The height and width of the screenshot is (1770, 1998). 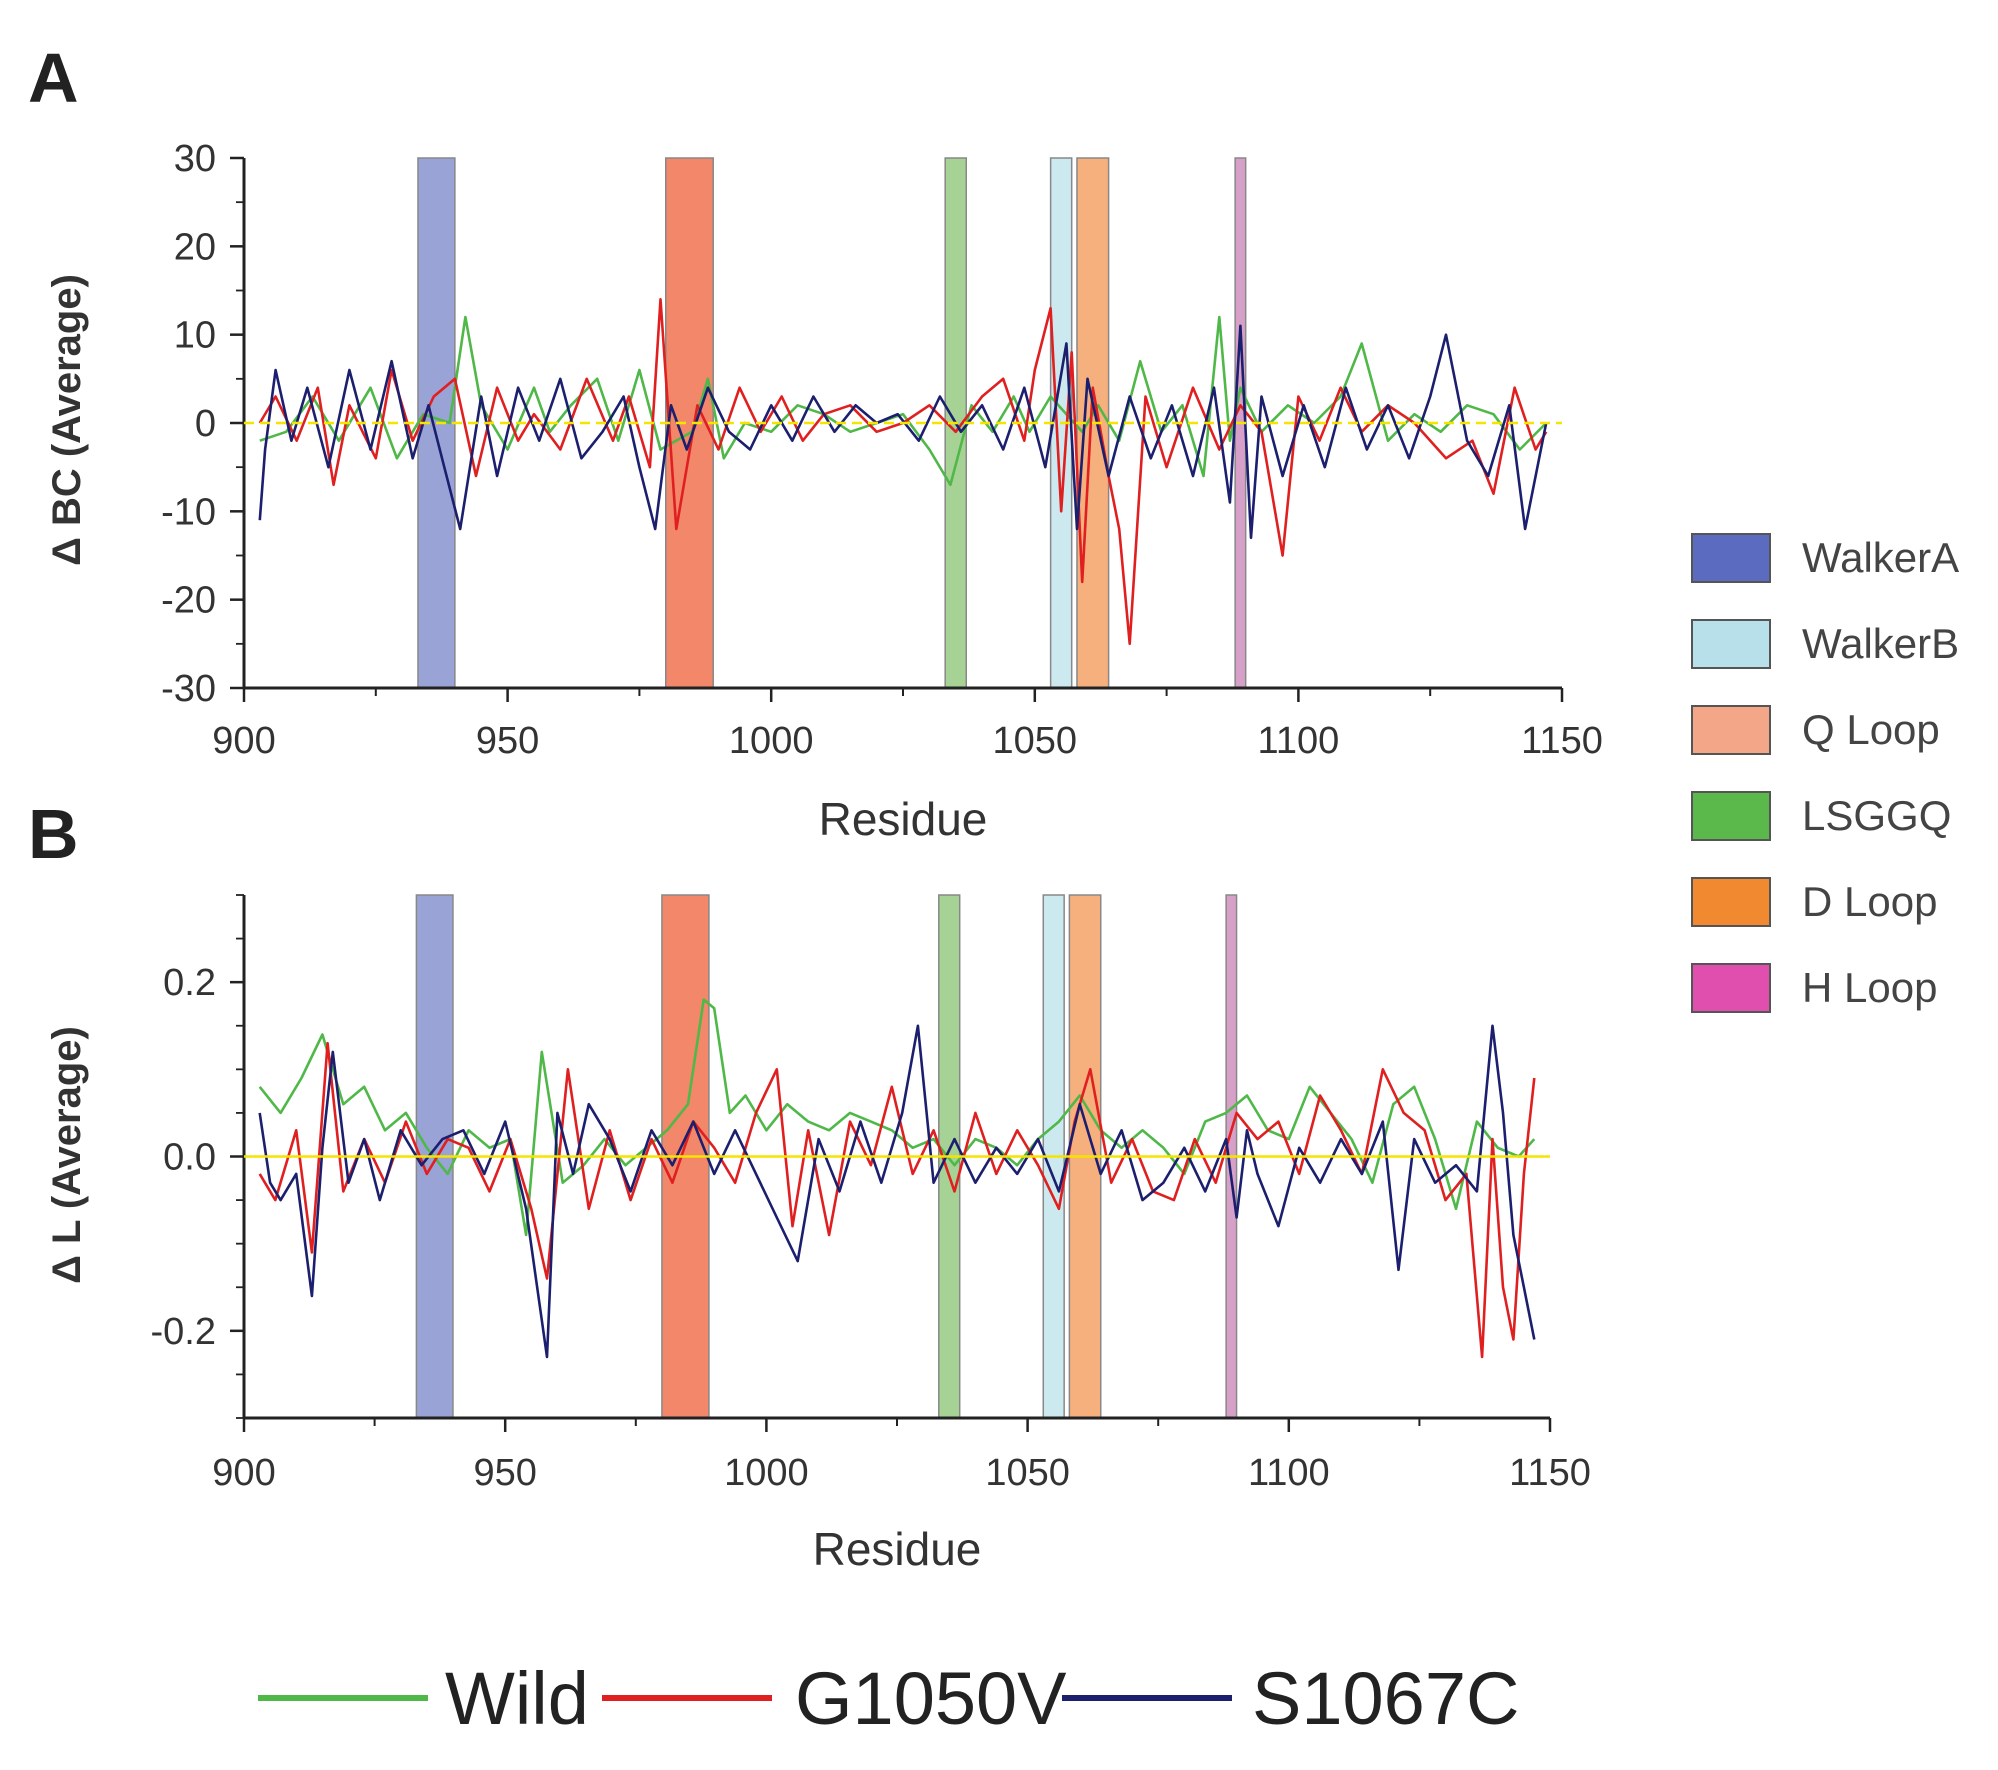 I want to click on series-legend: Wild G1050V S1067C, so click(x=888, y=1698).